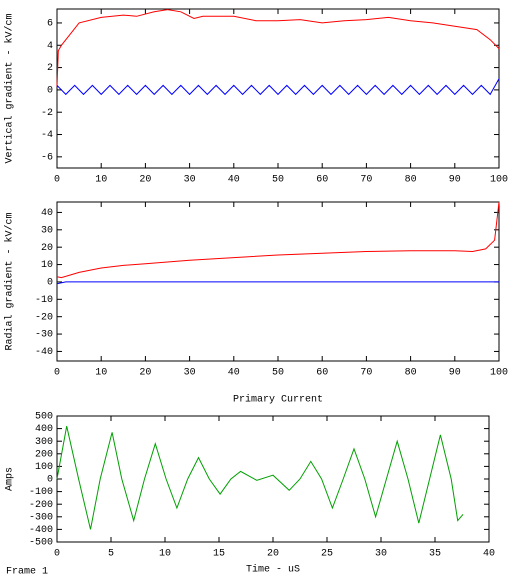  What do you see at coordinates (41, 492) in the screenshot?
I see `y-tick-label: -100` at bounding box center [41, 492].